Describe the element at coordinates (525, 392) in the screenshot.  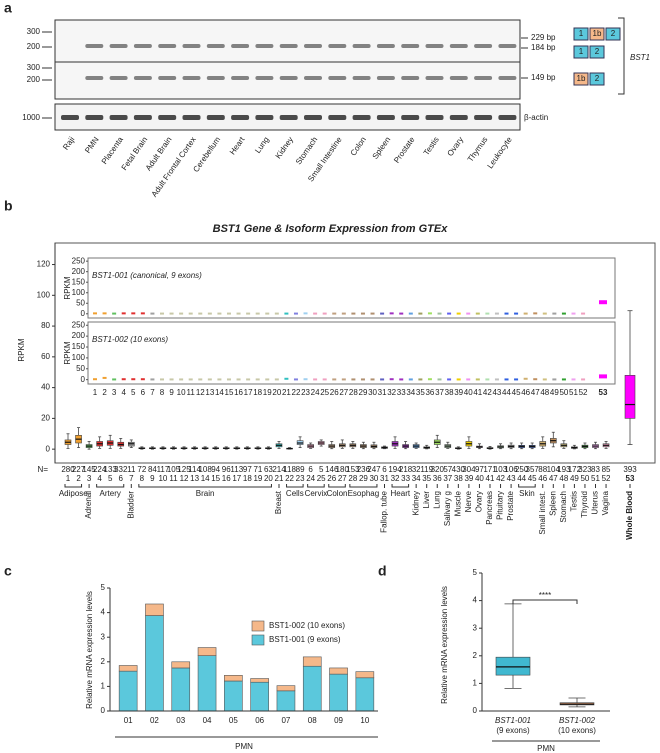
I see `inset-x-tick-label: 46` at that location.